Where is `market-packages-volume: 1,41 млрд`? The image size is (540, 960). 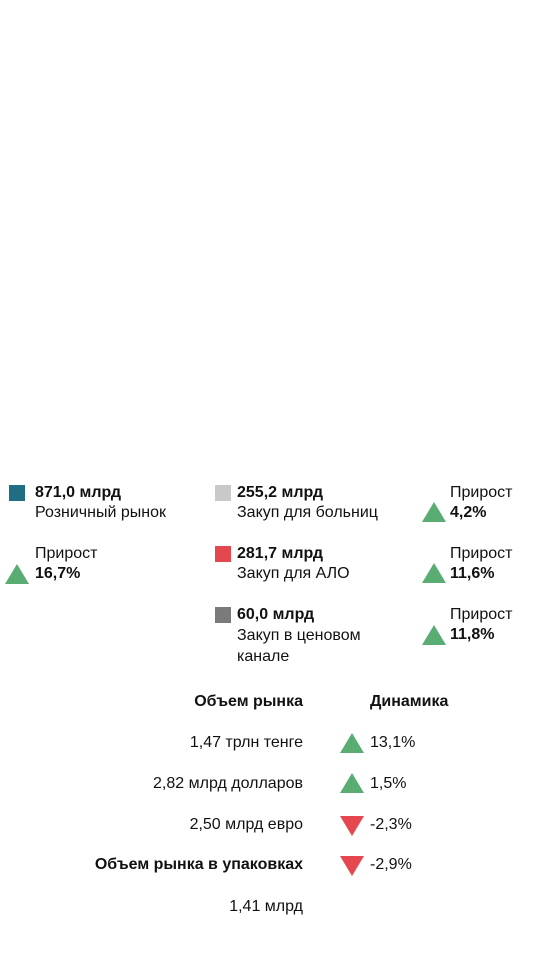 market-packages-volume: 1,41 млрд is located at coordinates (266, 906).